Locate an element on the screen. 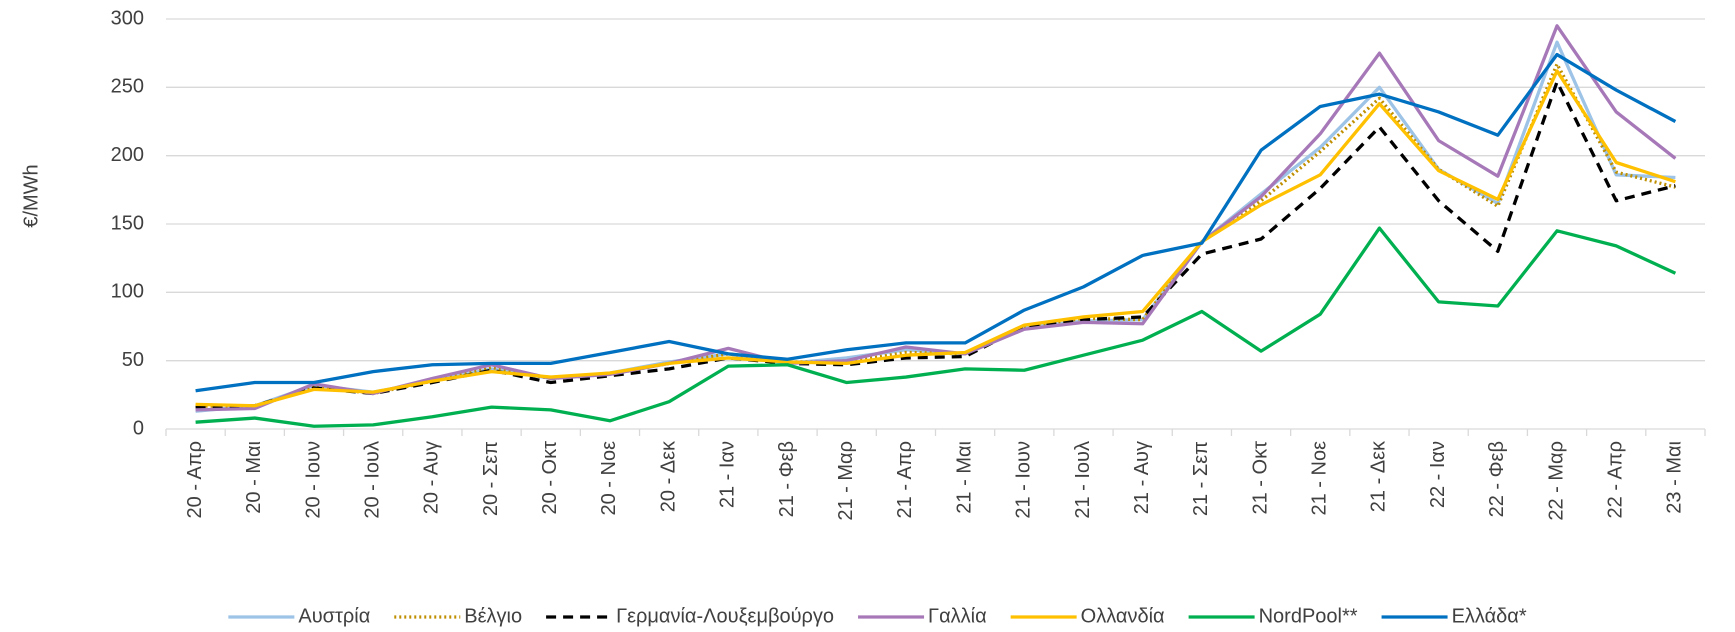 This screenshot has height=632, width=1735. legend-label: Βέλγιο is located at coordinates (493, 616).